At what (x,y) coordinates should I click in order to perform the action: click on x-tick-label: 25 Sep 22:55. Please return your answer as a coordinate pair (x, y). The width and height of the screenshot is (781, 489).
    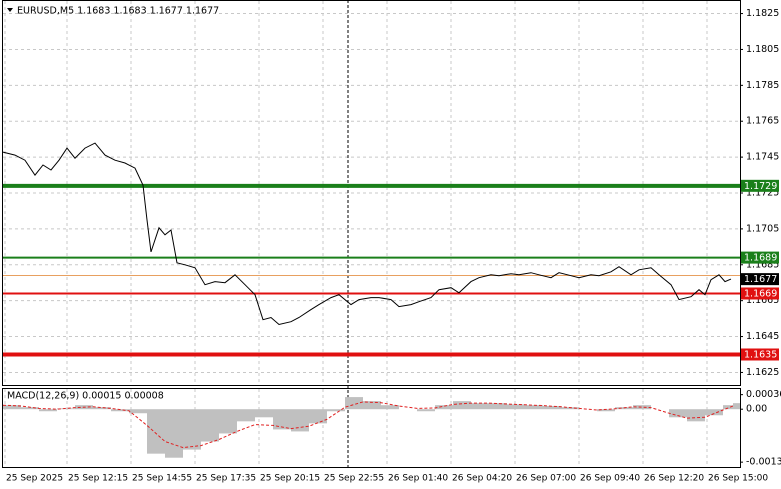
    Looking at the image, I should click on (354, 479).